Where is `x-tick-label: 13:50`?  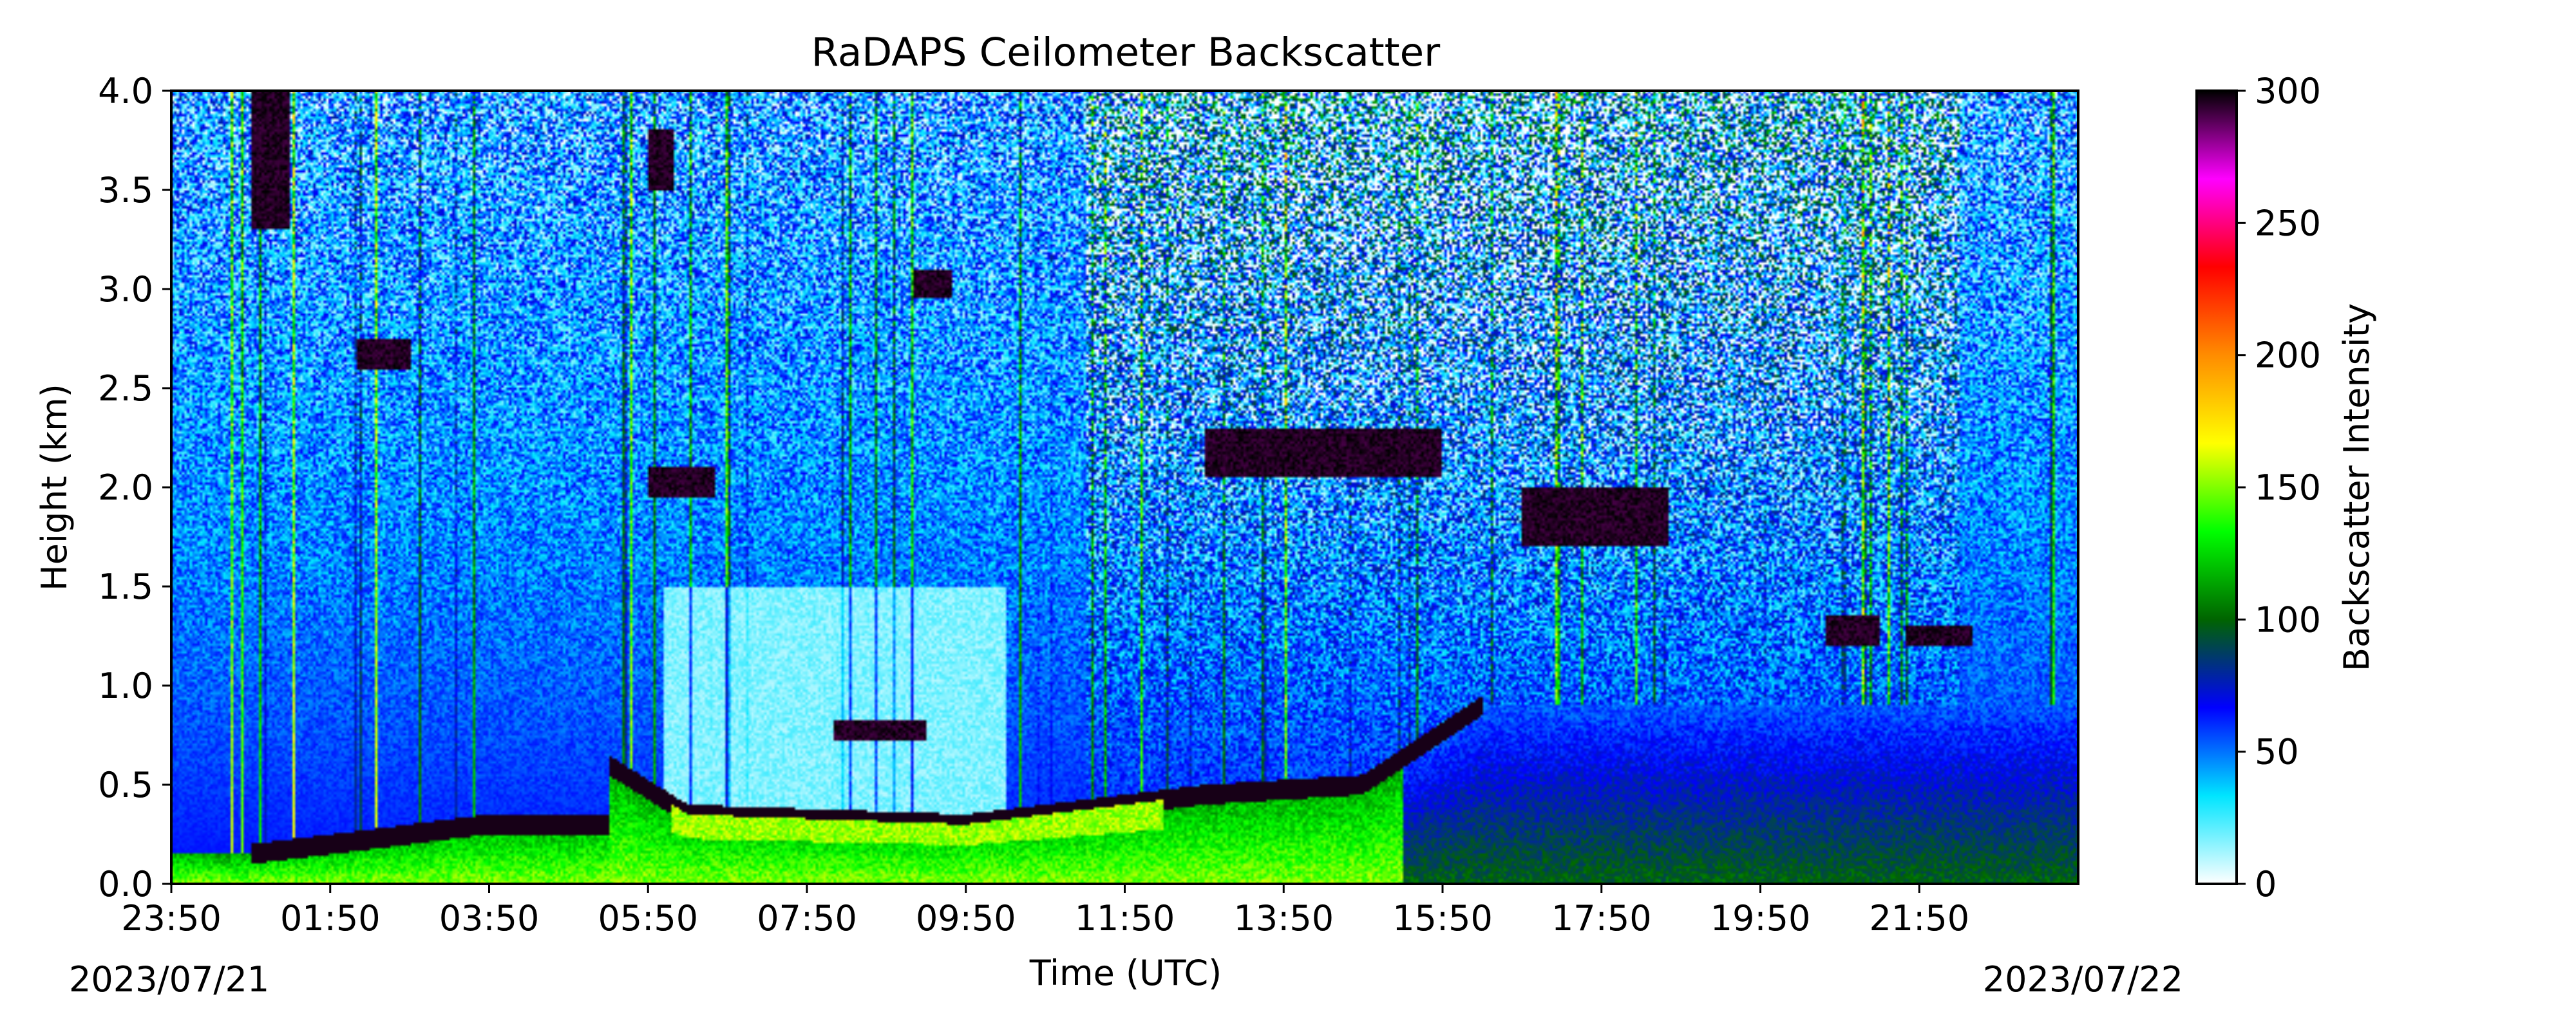
x-tick-label: 13:50 is located at coordinates (1284, 918).